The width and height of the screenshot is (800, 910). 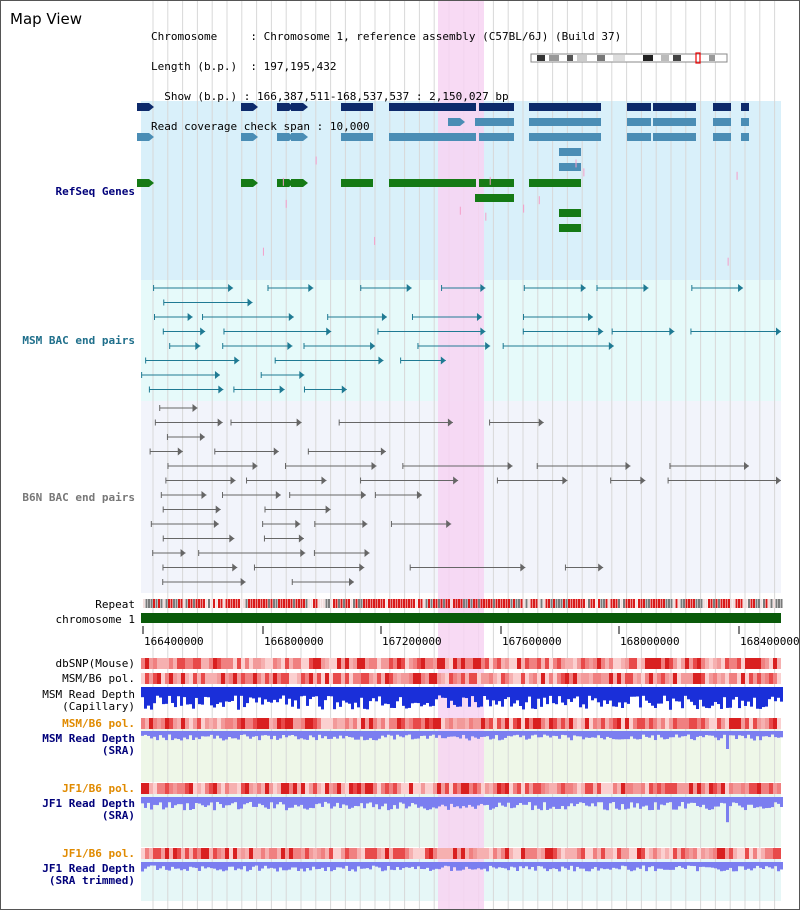 I want to click on chromosome-bar, so click(x=461, y=618).